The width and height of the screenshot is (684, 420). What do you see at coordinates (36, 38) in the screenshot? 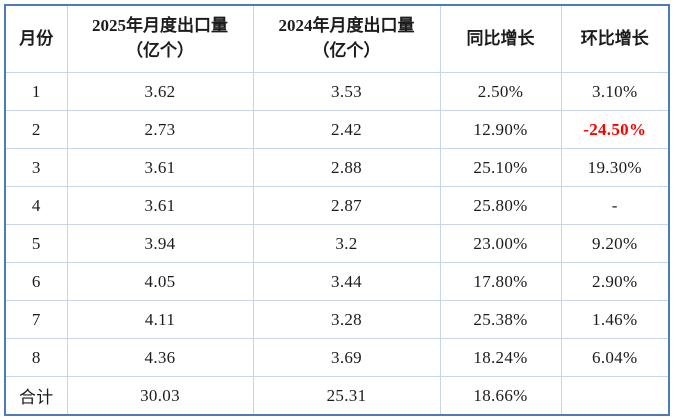
I see `column-header: 月份` at bounding box center [36, 38].